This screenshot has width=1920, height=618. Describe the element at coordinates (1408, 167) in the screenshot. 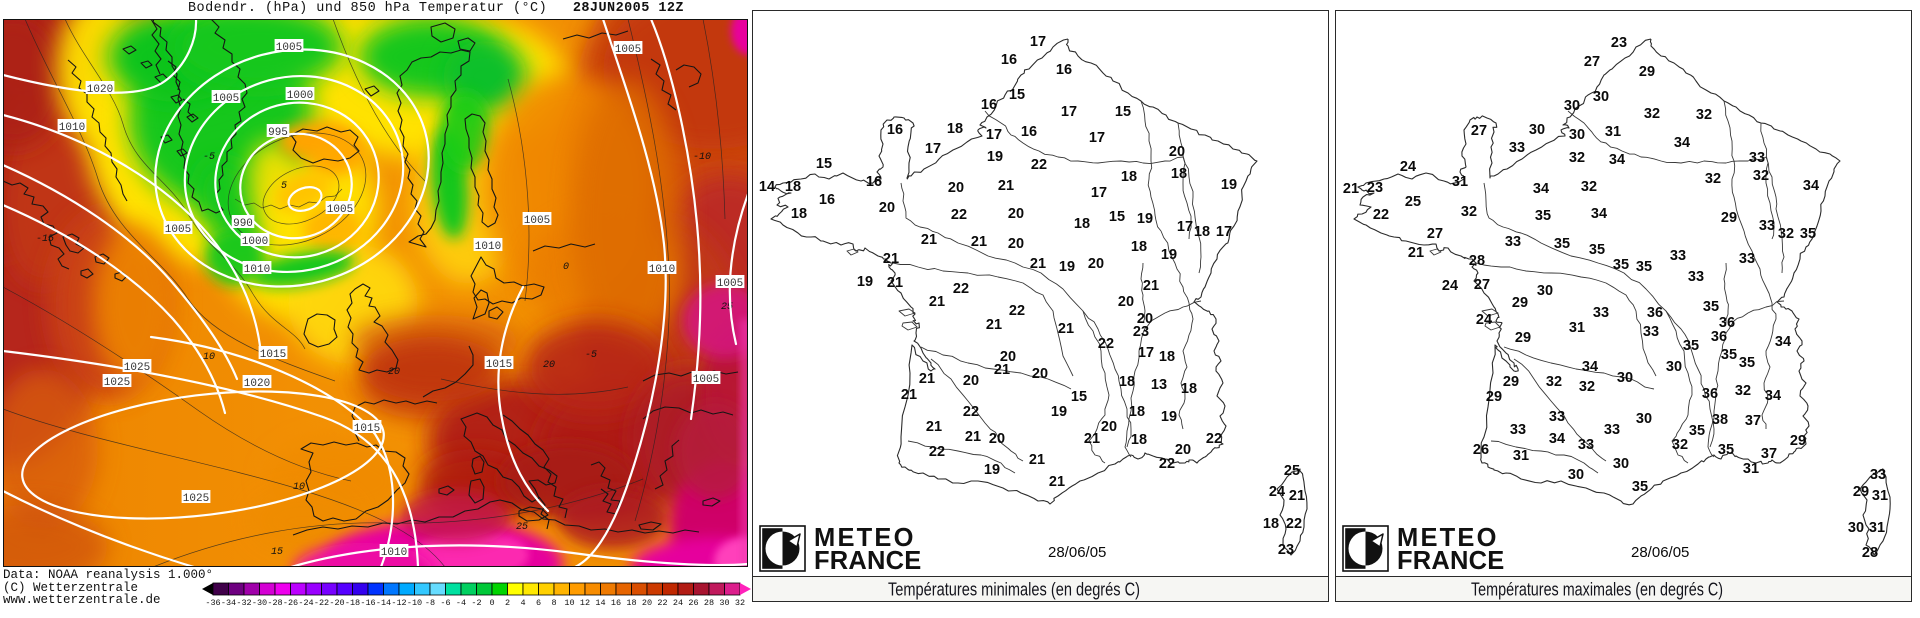

I see `svg-text: 24` at that location.